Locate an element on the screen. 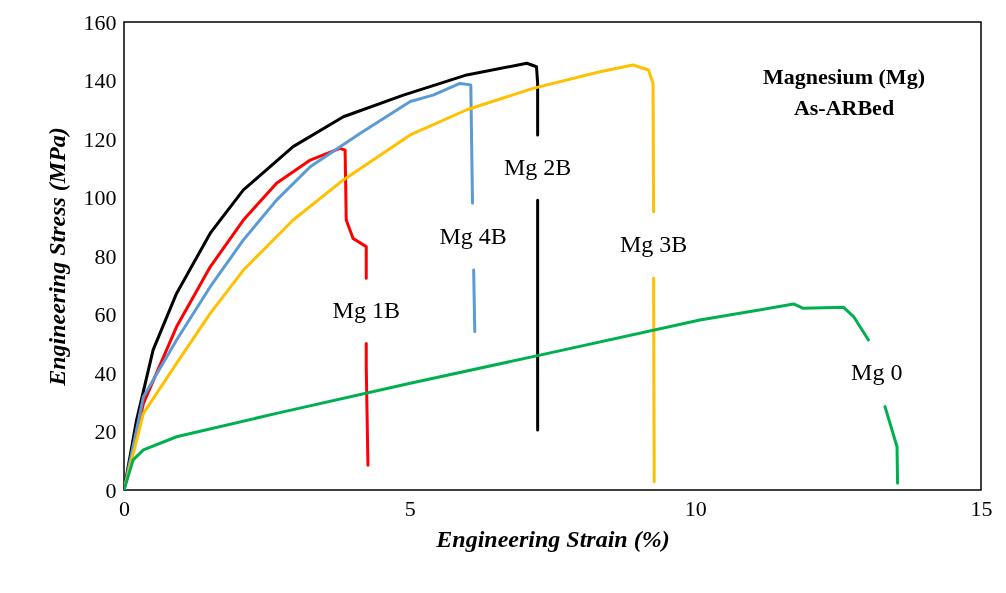 This screenshot has height=593, width=1006. series-label: Mg 4B is located at coordinates (473, 235).